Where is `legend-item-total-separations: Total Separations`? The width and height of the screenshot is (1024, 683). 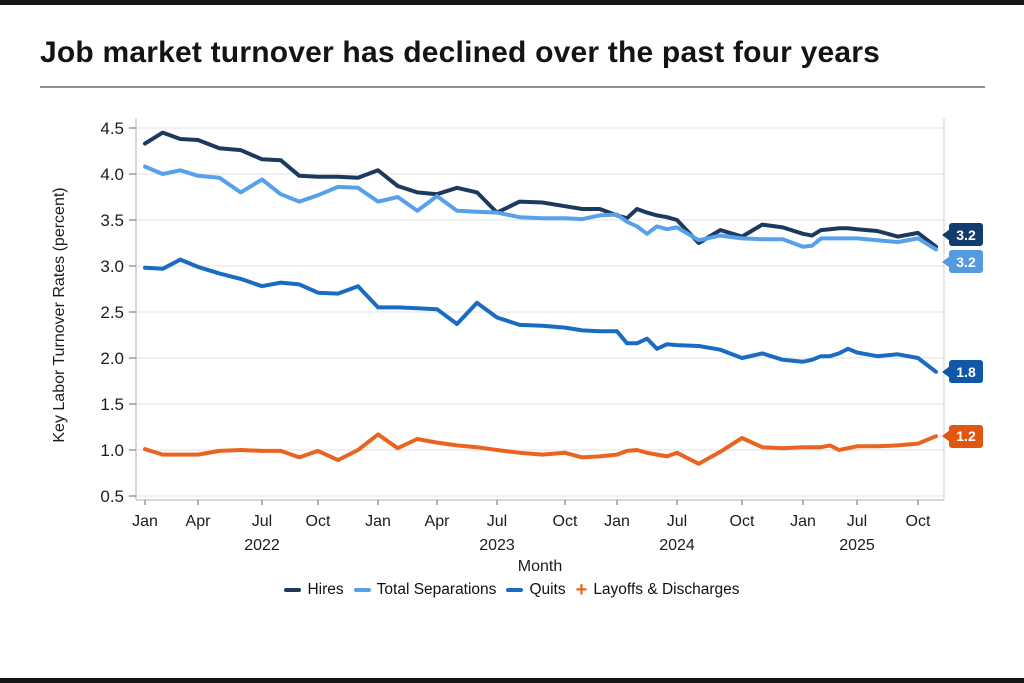
legend-item-total-separations: Total Separations is located at coordinates (425, 590).